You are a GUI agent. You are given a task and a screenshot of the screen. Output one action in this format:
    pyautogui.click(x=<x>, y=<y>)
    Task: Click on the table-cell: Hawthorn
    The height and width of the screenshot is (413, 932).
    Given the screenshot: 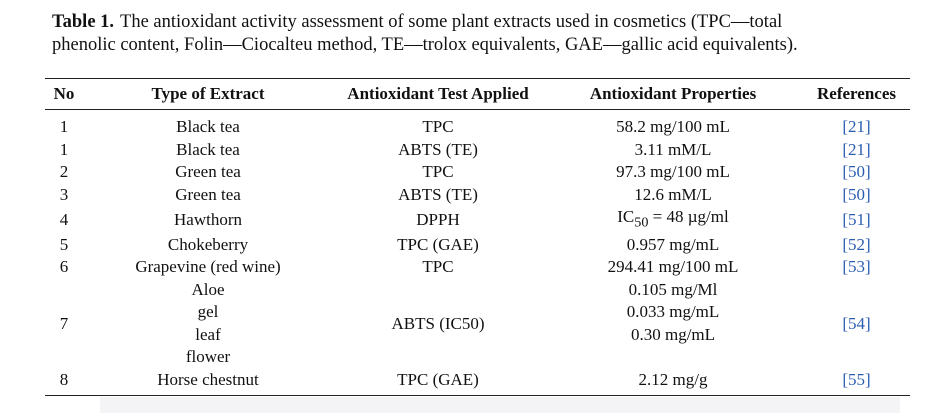 What is the action you would take?
    pyautogui.click(x=208, y=219)
    